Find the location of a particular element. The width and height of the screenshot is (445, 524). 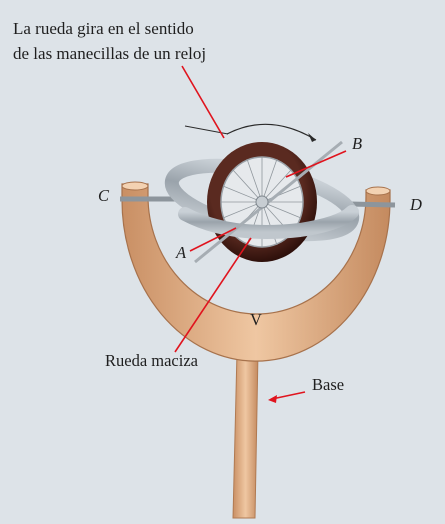

label-c: C is located at coordinates (104, 195).